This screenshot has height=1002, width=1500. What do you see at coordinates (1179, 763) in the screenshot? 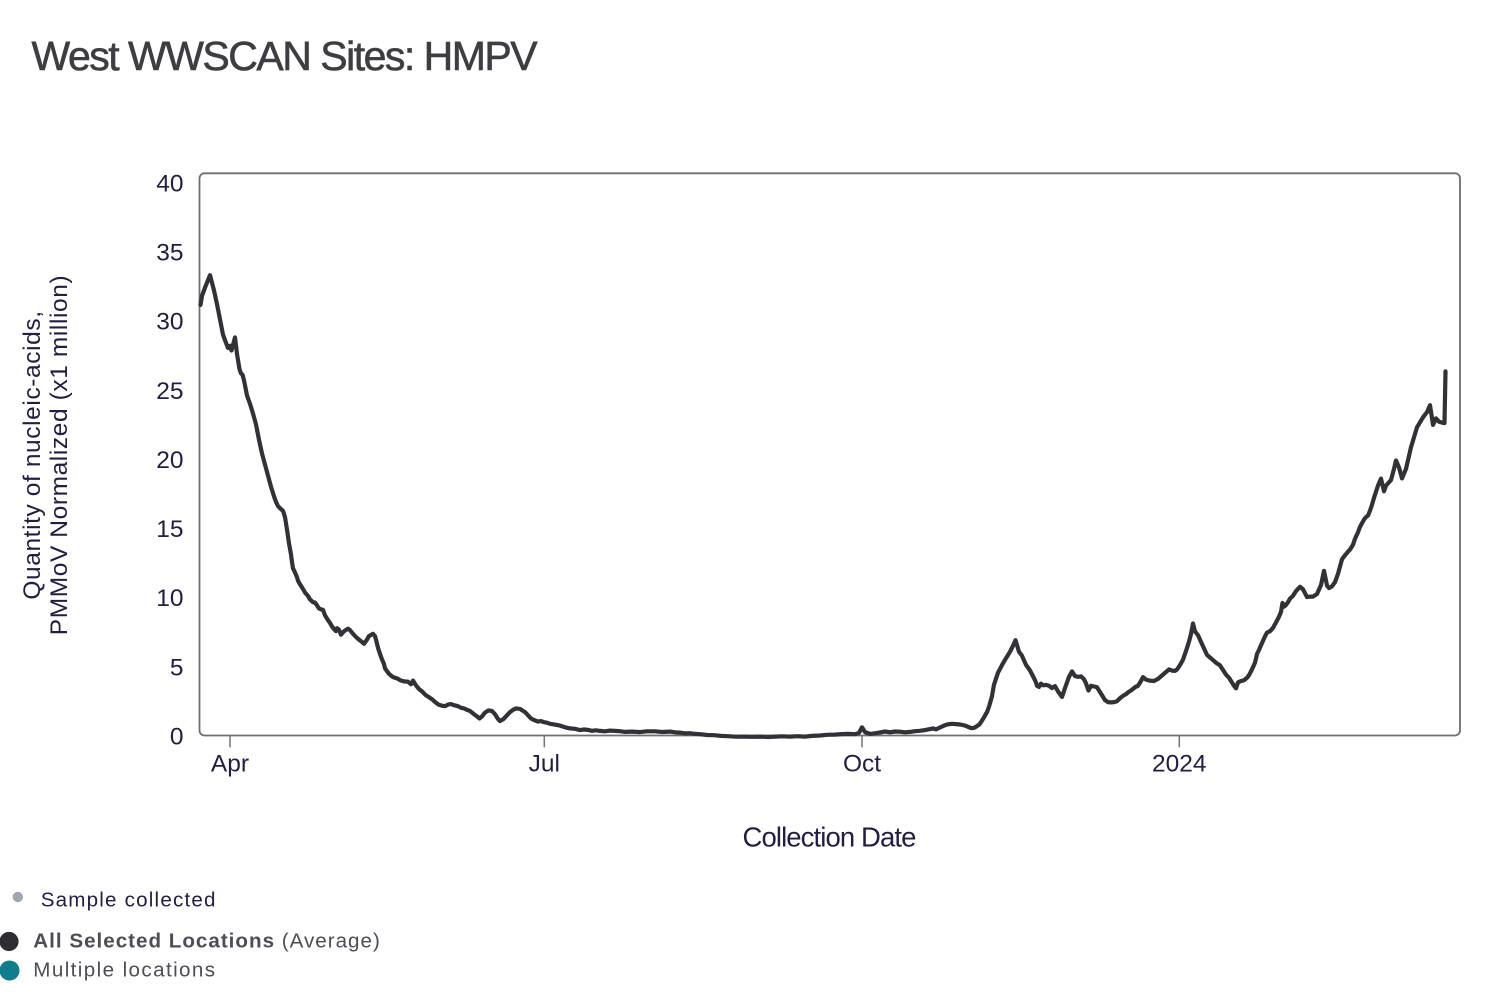
I see `svg-text: 2024` at bounding box center [1179, 763].